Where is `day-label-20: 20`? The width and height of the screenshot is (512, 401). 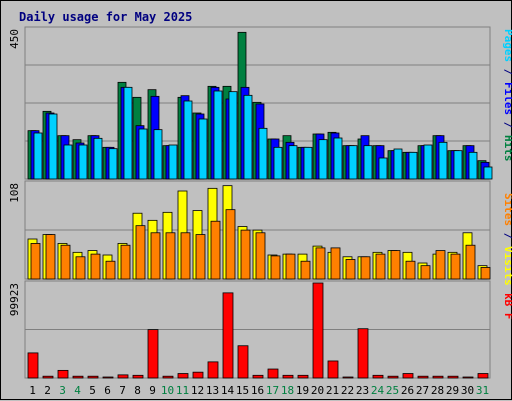 day-label-20: 20 is located at coordinates (317, 390).